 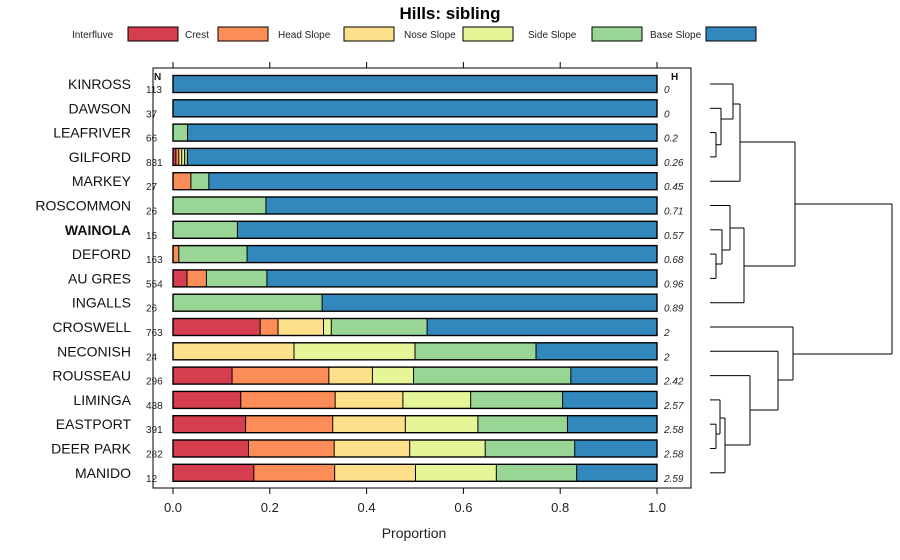 I want to click on n-value: 113, so click(x=154, y=90).